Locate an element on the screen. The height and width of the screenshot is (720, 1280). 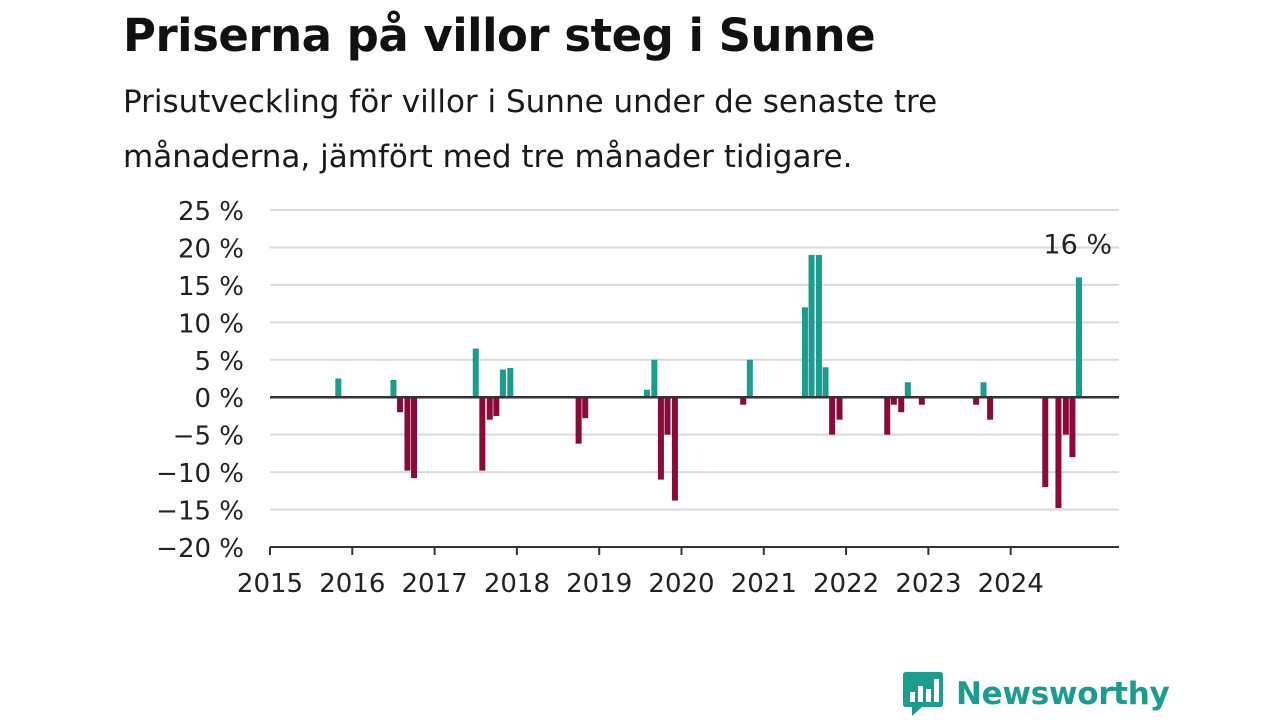
newsworthy-logo: Newsworthy is located at coordinates (1036, 694).